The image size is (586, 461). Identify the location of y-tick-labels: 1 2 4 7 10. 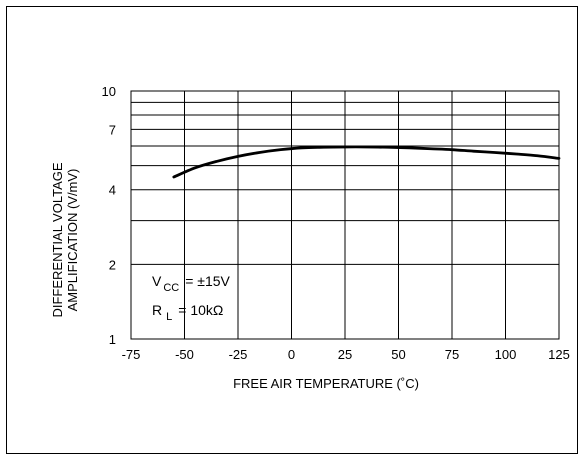
(109, 215).